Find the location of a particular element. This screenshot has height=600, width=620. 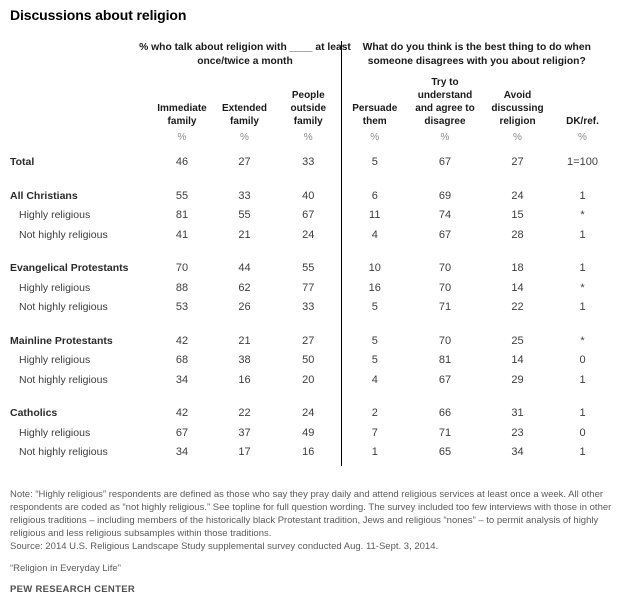

cell: 29 is located at coordinates (517, 379).